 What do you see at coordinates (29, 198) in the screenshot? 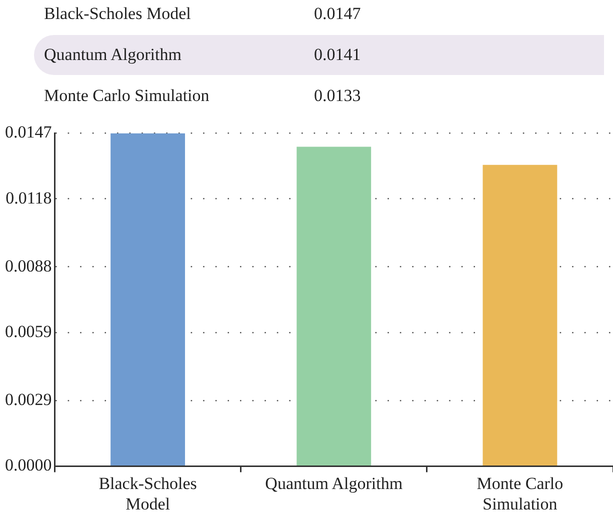
I see `y-tick-label: 0.0118` at bounding box center [29, 198].